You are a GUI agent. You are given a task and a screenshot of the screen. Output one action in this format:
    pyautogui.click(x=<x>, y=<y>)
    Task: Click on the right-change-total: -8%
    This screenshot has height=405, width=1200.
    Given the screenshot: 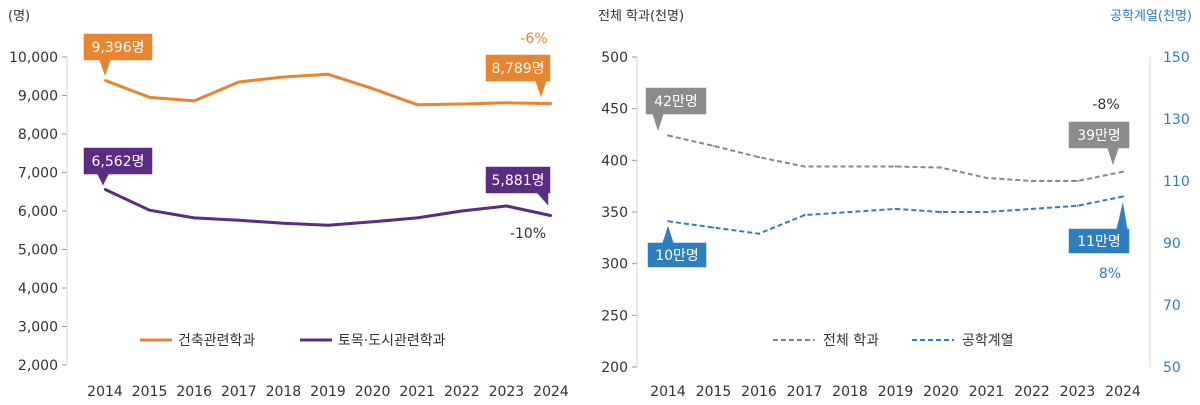 What is the action you would take?
    pyautogui.click(x=1105, y=105)
    